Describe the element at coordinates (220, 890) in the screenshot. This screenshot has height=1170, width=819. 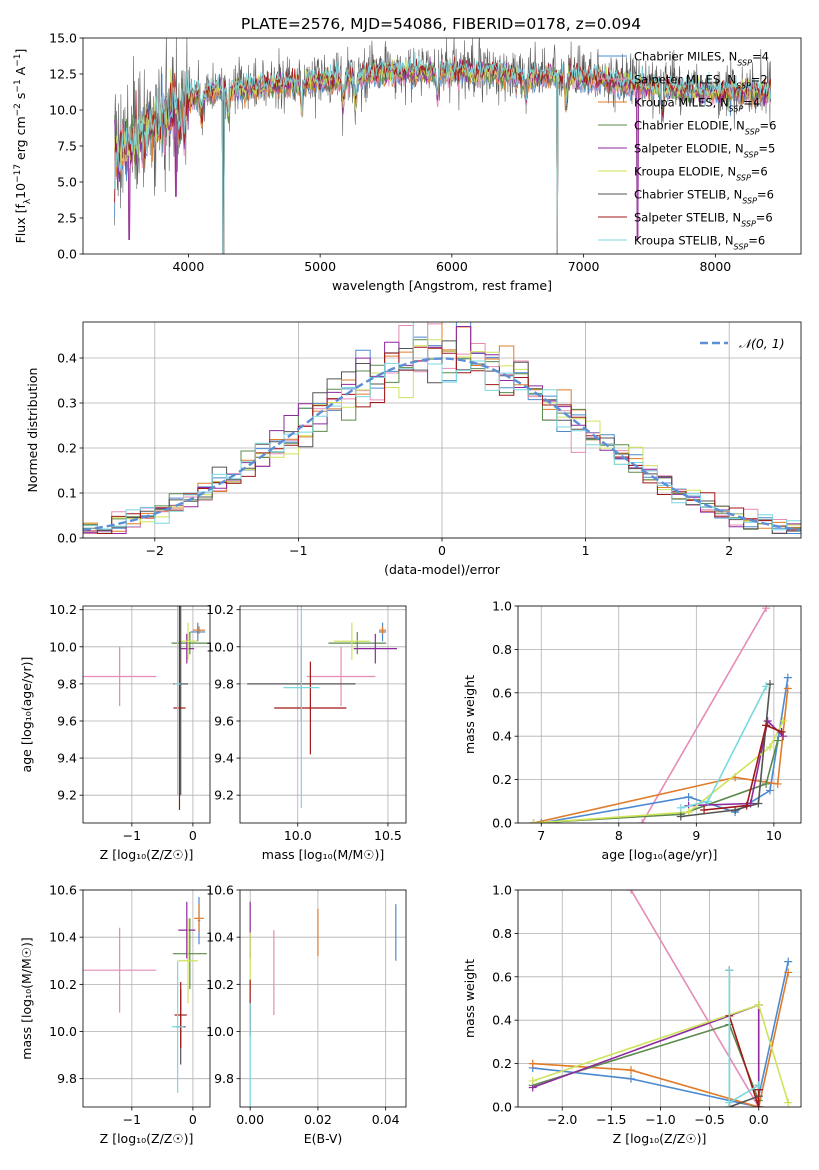
I see `y-tick-label: 10.6` at that location.